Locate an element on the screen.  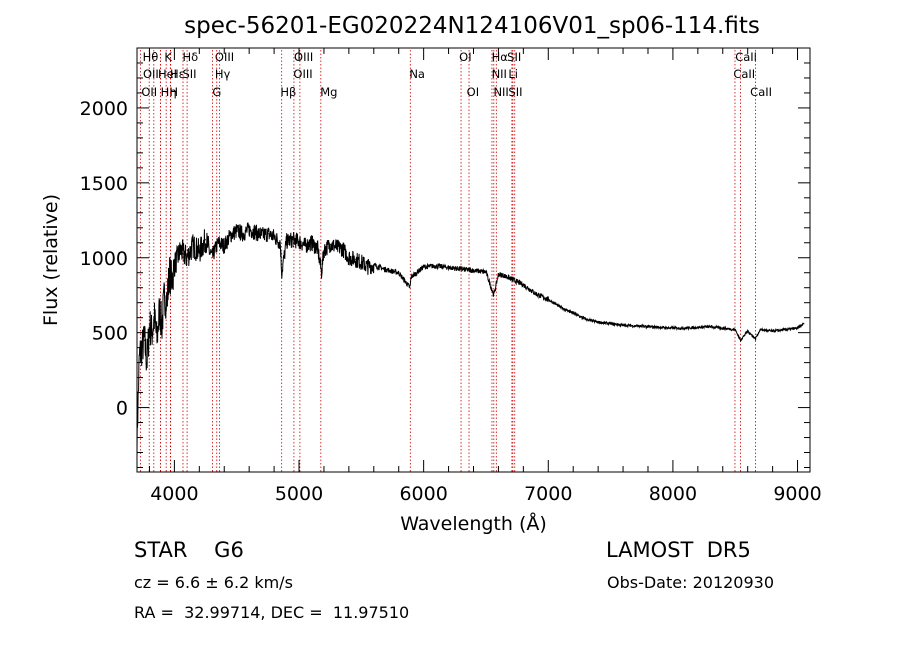
line-label-28: CaII is located at coordinates (761, 92).